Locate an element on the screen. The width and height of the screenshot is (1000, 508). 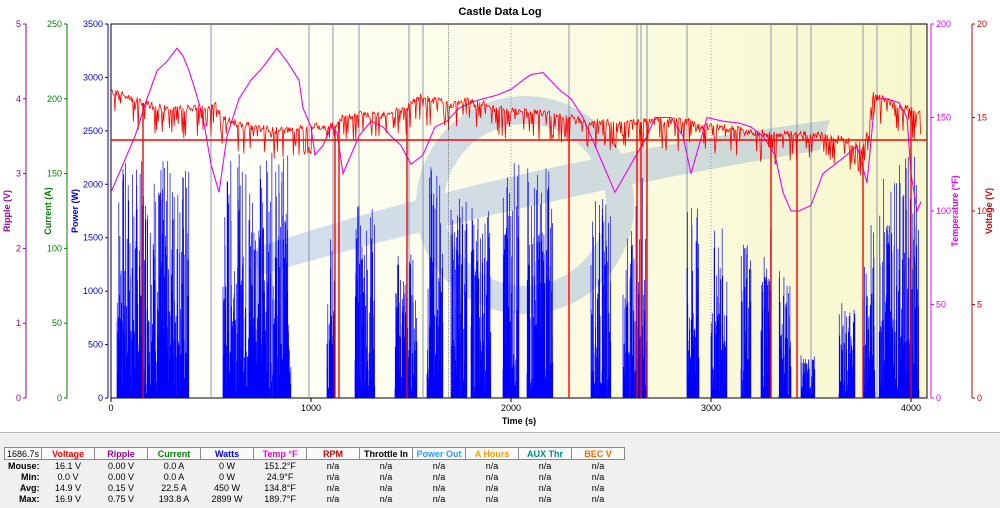
stat-avg-3: 450 W is located at coordinates (227, 487).